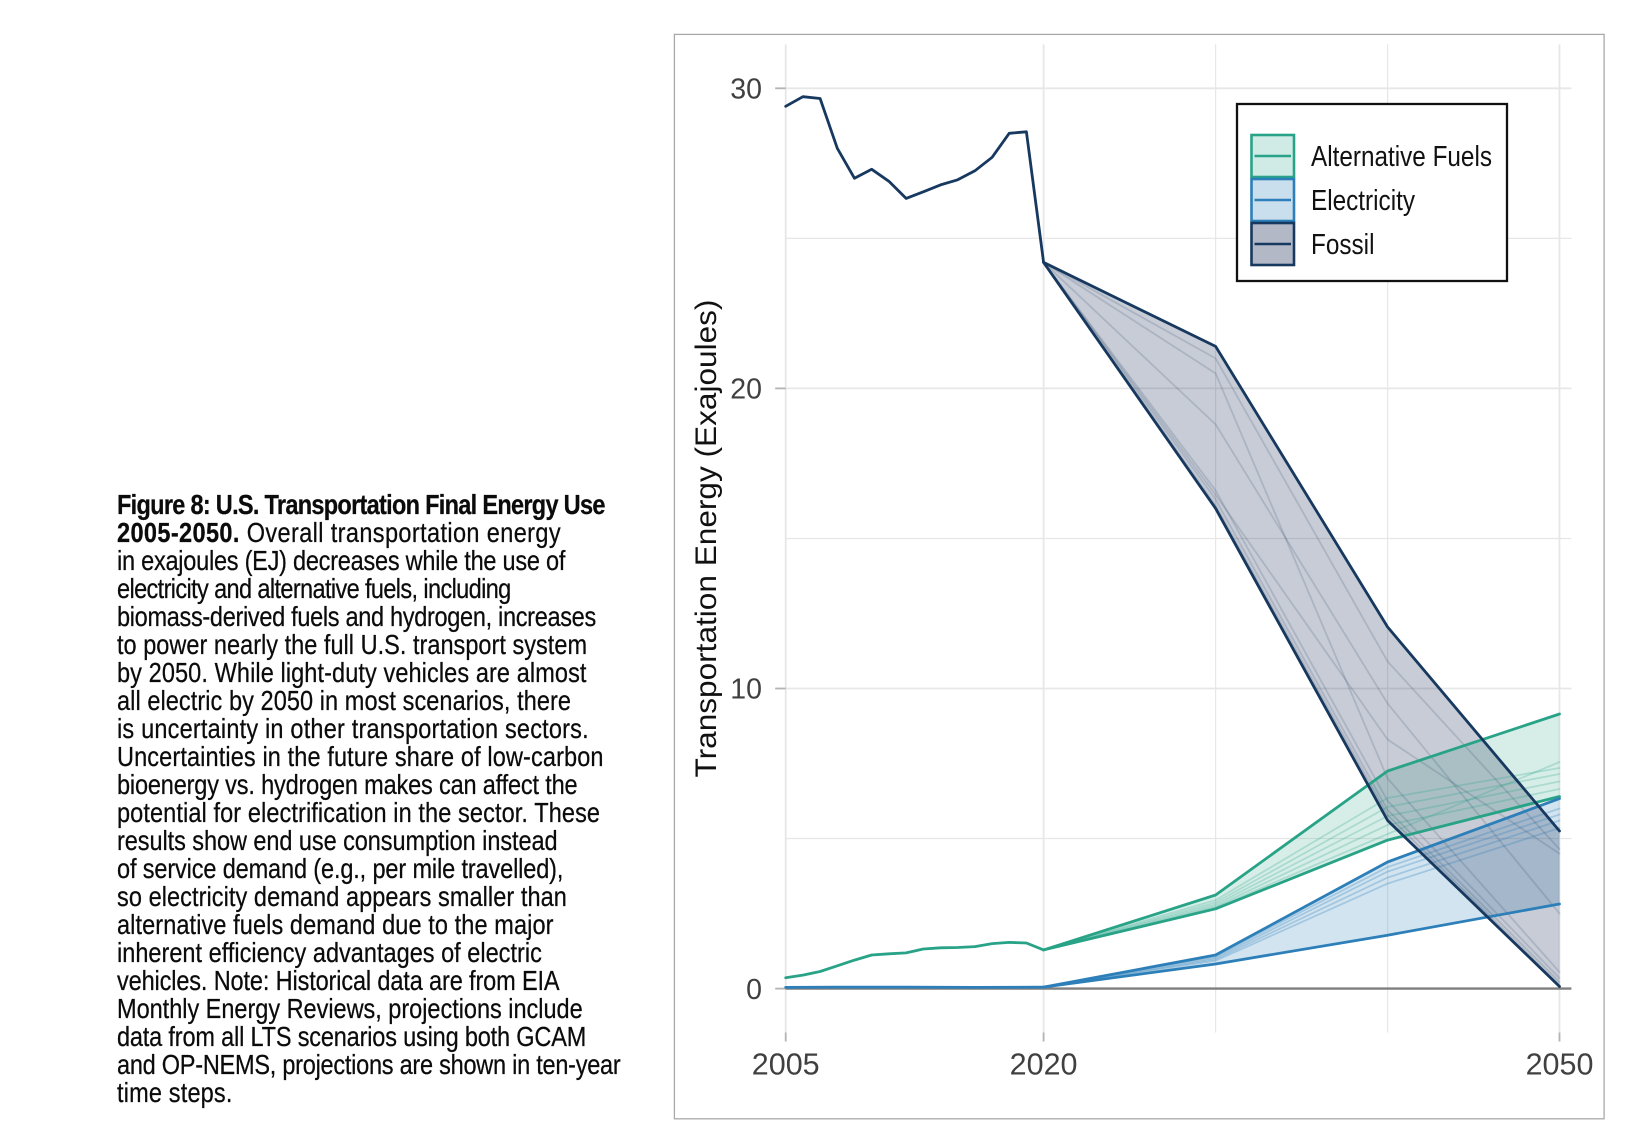 The width and height of the screenshot is (1638, 1147). What do you see at coordinates (1560, 1065) in the screenshot?
I see `svg-text: 2050` at bounding box center [1560, 1065].